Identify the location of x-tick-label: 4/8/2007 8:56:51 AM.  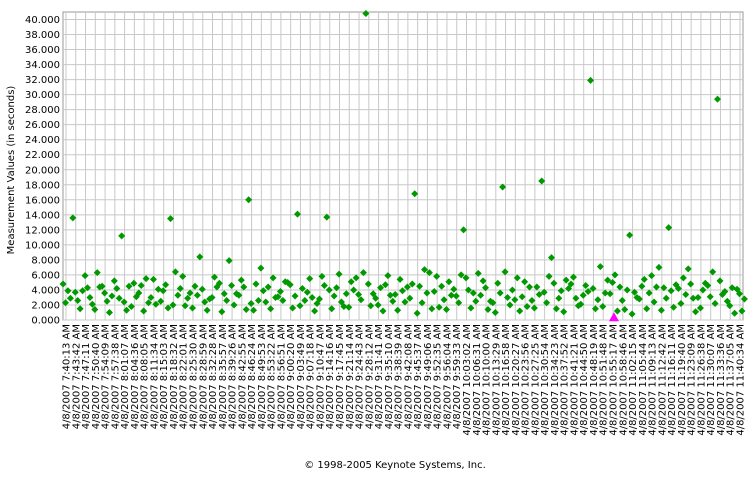
(281, 376).